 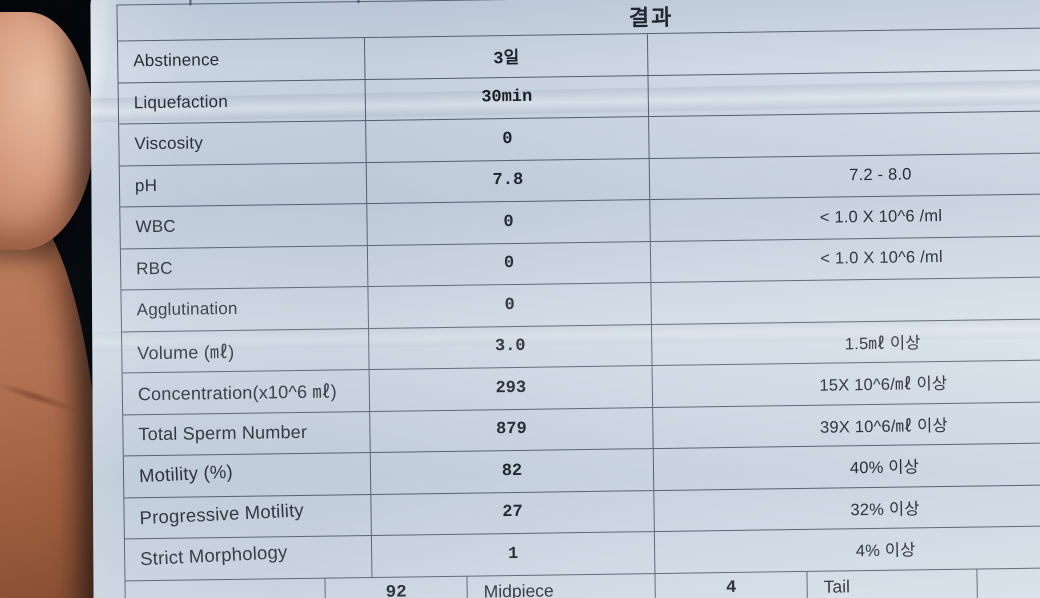 What do you see at coordinates (245, 309) in the screenshot?
I see `row-label: Agglutination` at bounding box center [245, 309].